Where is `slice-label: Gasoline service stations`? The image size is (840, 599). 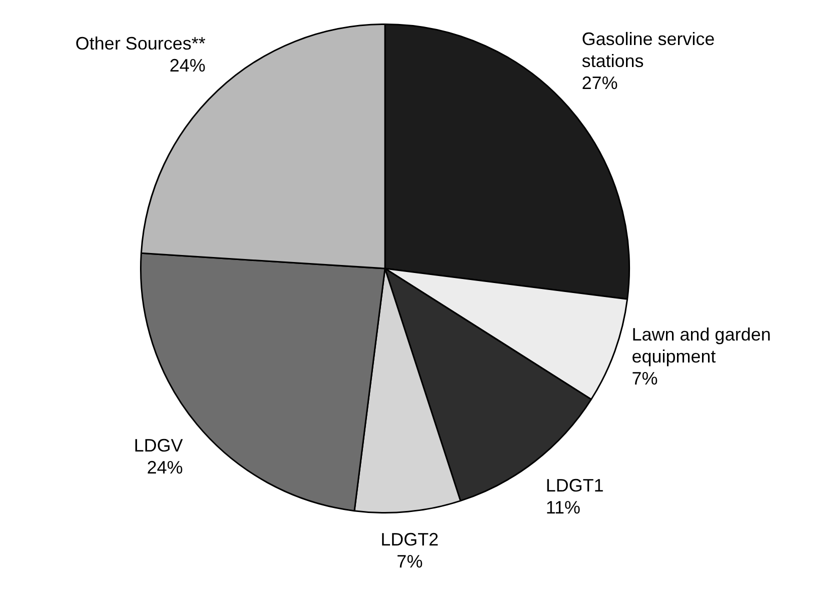
slice-label: Gasoline service stations is located at coordinates (648, 50).